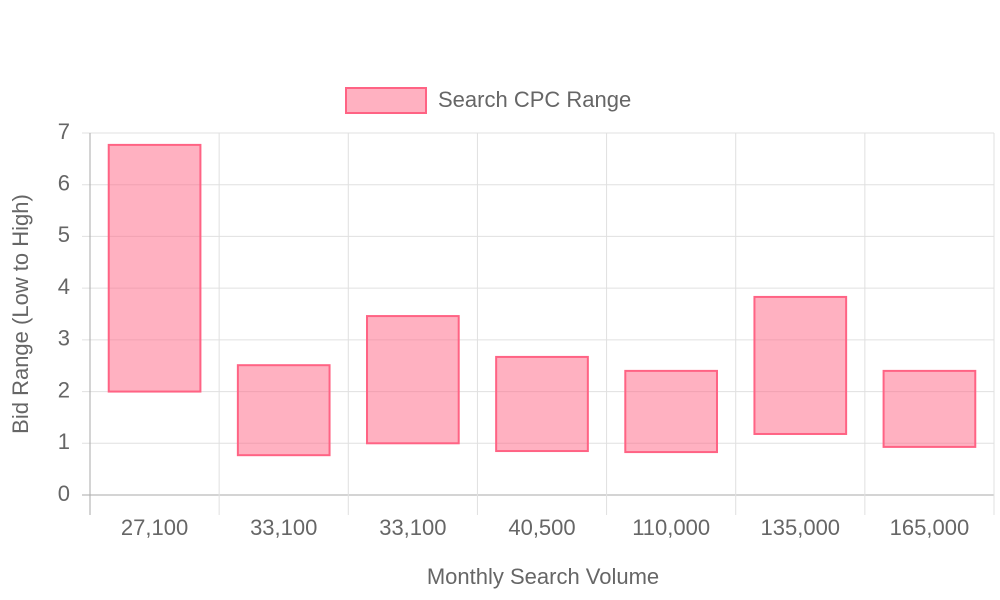 The image size is (1000, 600). What do you see at coordinates (64, 493) in the screenshot?
I see `y-tick-label: 0` at bounding box center [64, 493].